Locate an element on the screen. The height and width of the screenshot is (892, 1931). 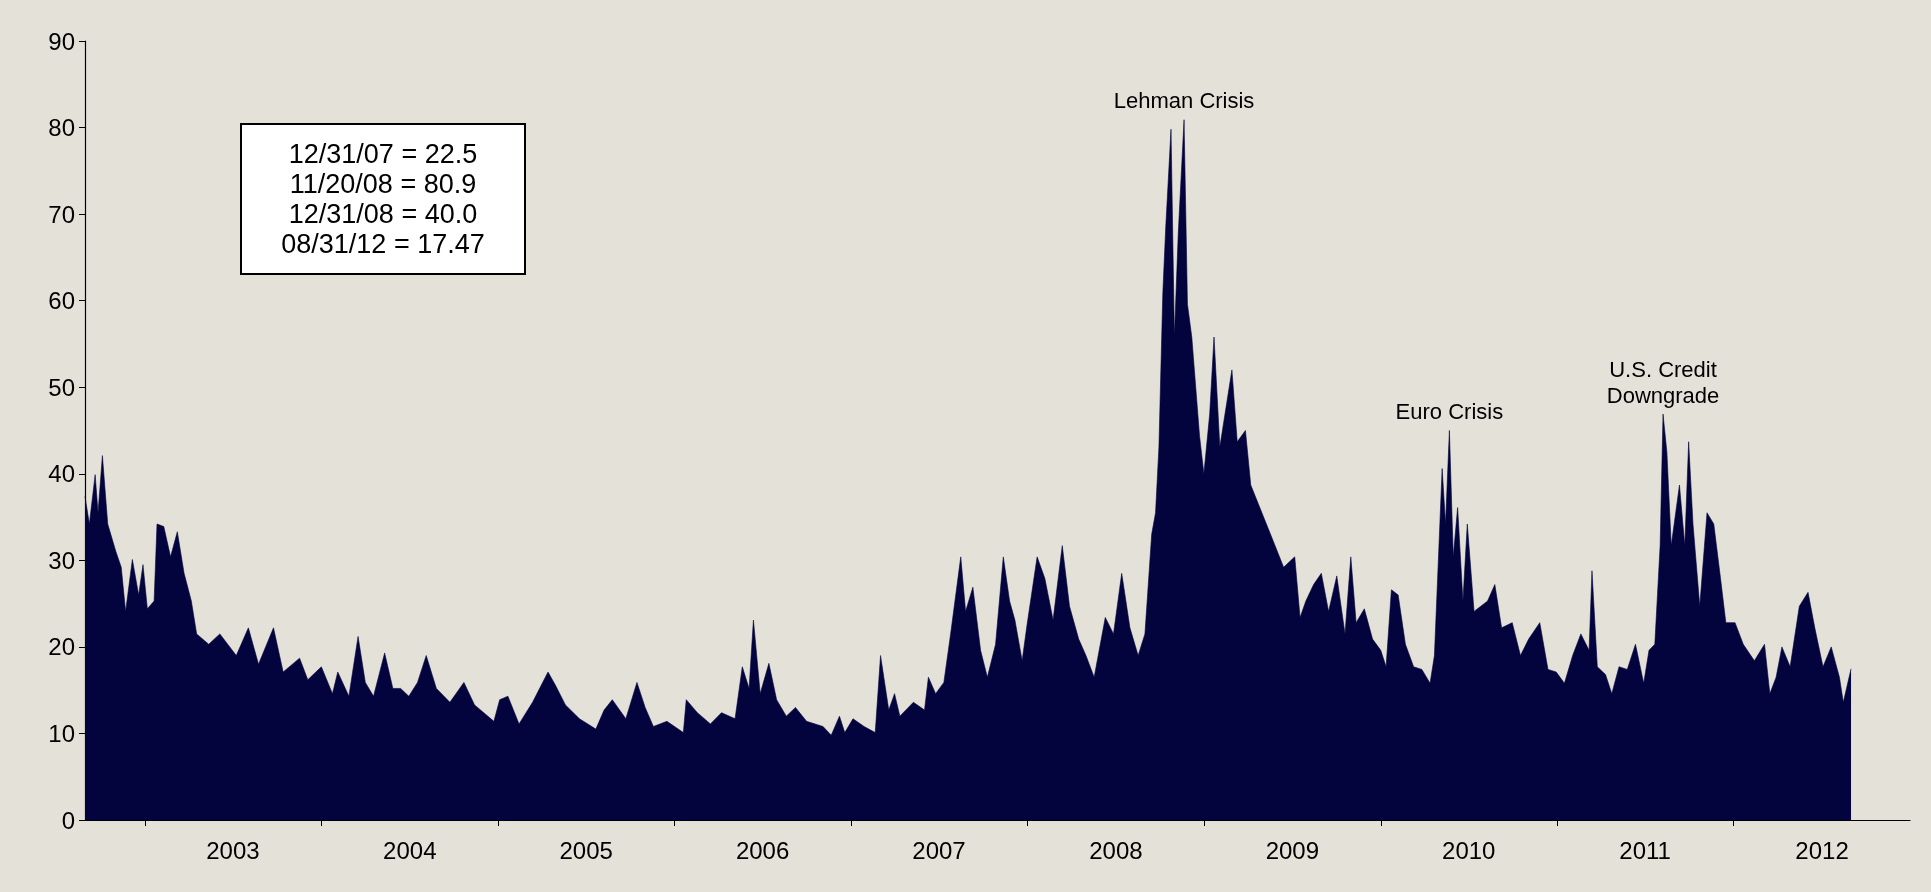
x-tick-label: 2004 is located at coordinates (410, 850).